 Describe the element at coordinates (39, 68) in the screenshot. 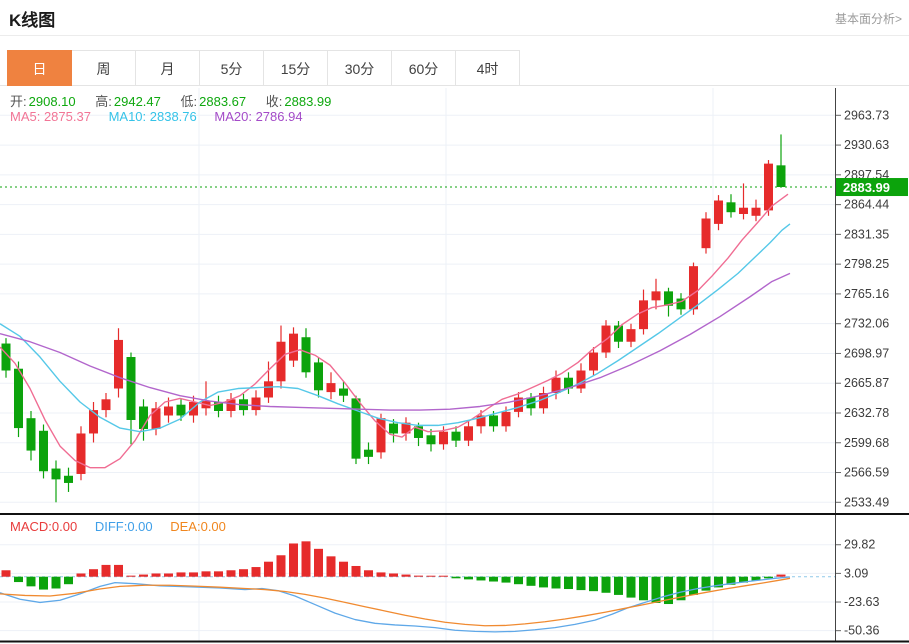

I see `tab-day: 日` at that location.